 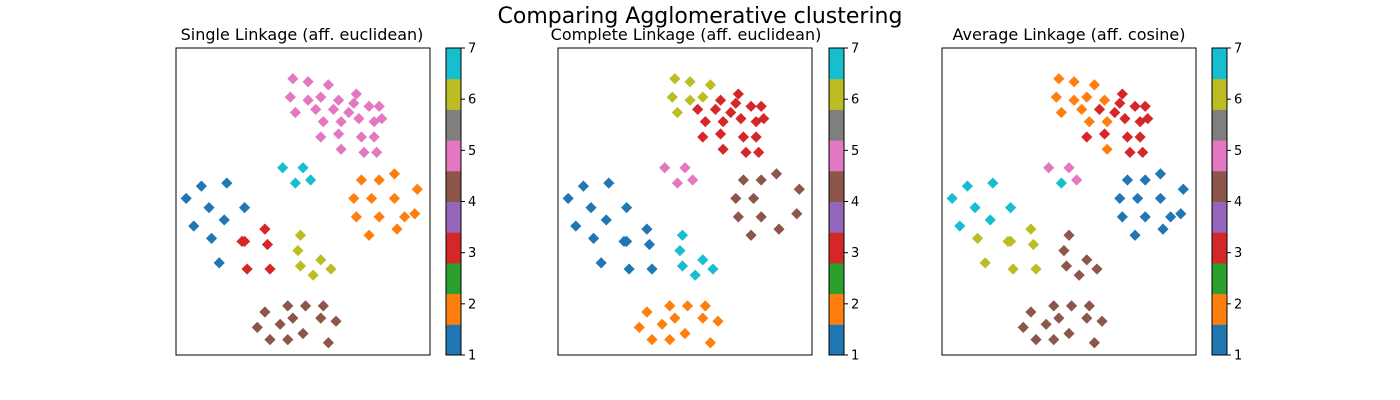 What do you see at coordinates (472, 356) in the screenshot?
I see `colorbar-tick-label: 1` at bounding box center [472, 356].